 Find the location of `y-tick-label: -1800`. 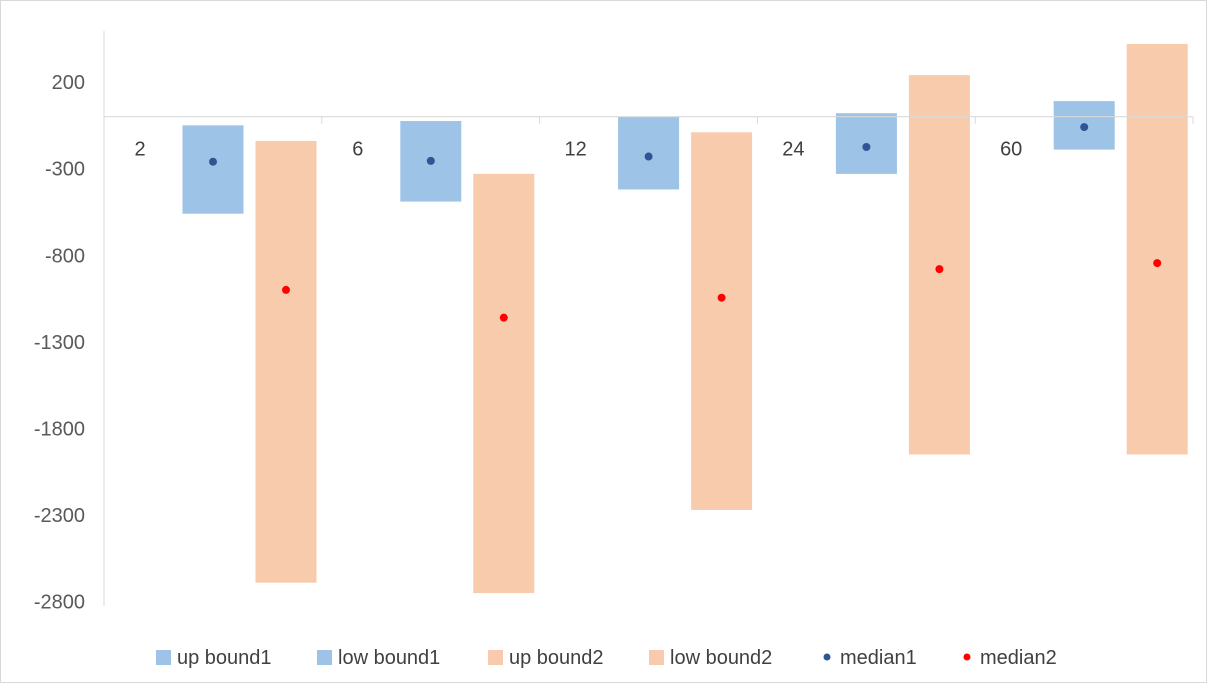

y-tick-label: -1800 is located at coordinates (59, 430).